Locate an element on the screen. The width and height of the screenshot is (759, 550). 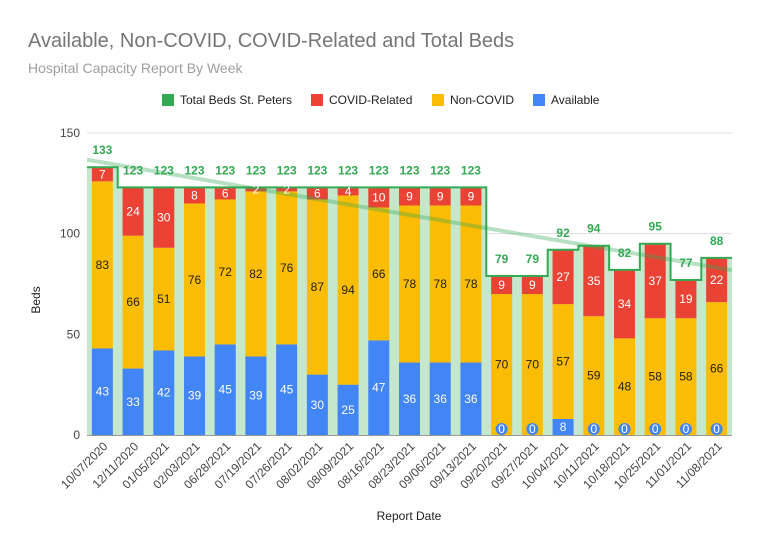
data-label: 7 is located at coordinates (102, 174).